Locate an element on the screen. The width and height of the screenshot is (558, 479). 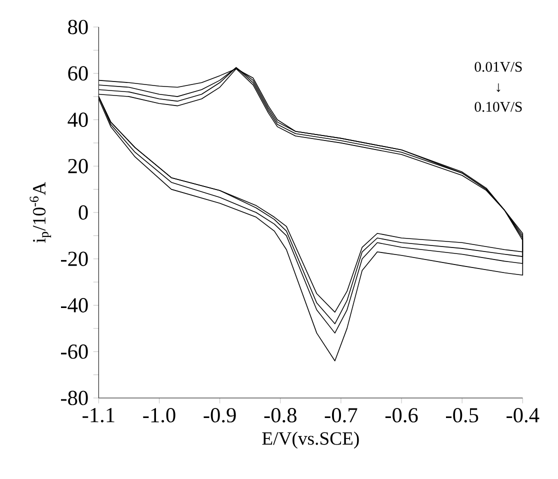
annotation: 0.01V/S is located at coordinates (498, 67).